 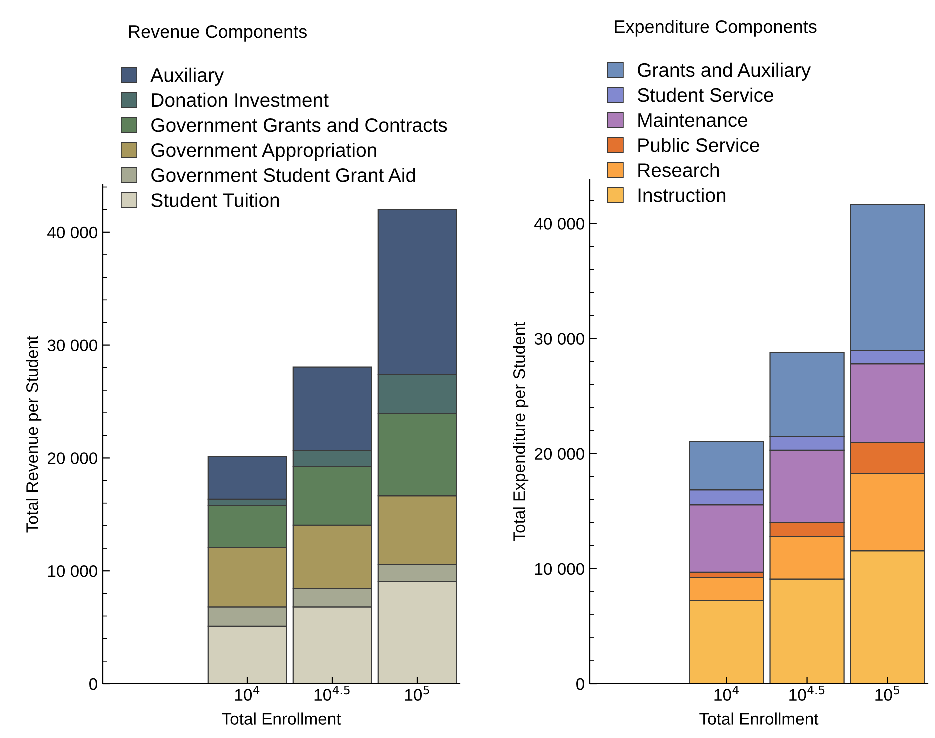 What do you see at coordinates (240, 100) in the screenshot?
I see `legend-label: Donation Investment` at bounding box center [240, 100].